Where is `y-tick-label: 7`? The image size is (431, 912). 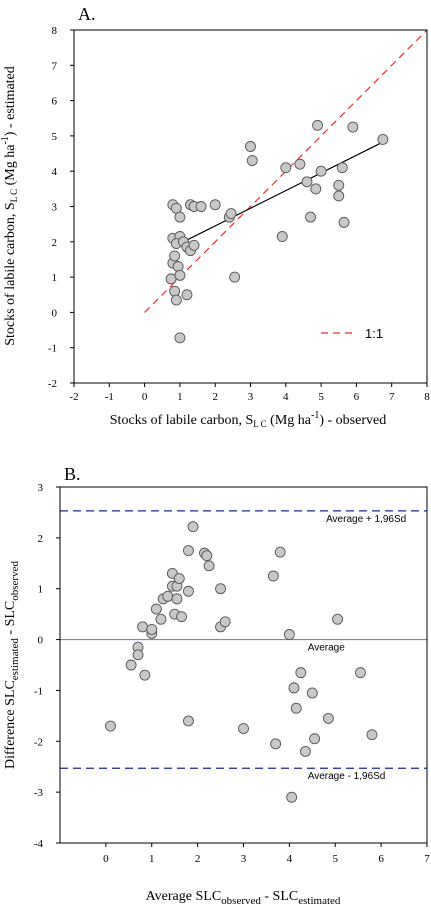
y-tick-label: 7 is located at coordinates (55, 66).